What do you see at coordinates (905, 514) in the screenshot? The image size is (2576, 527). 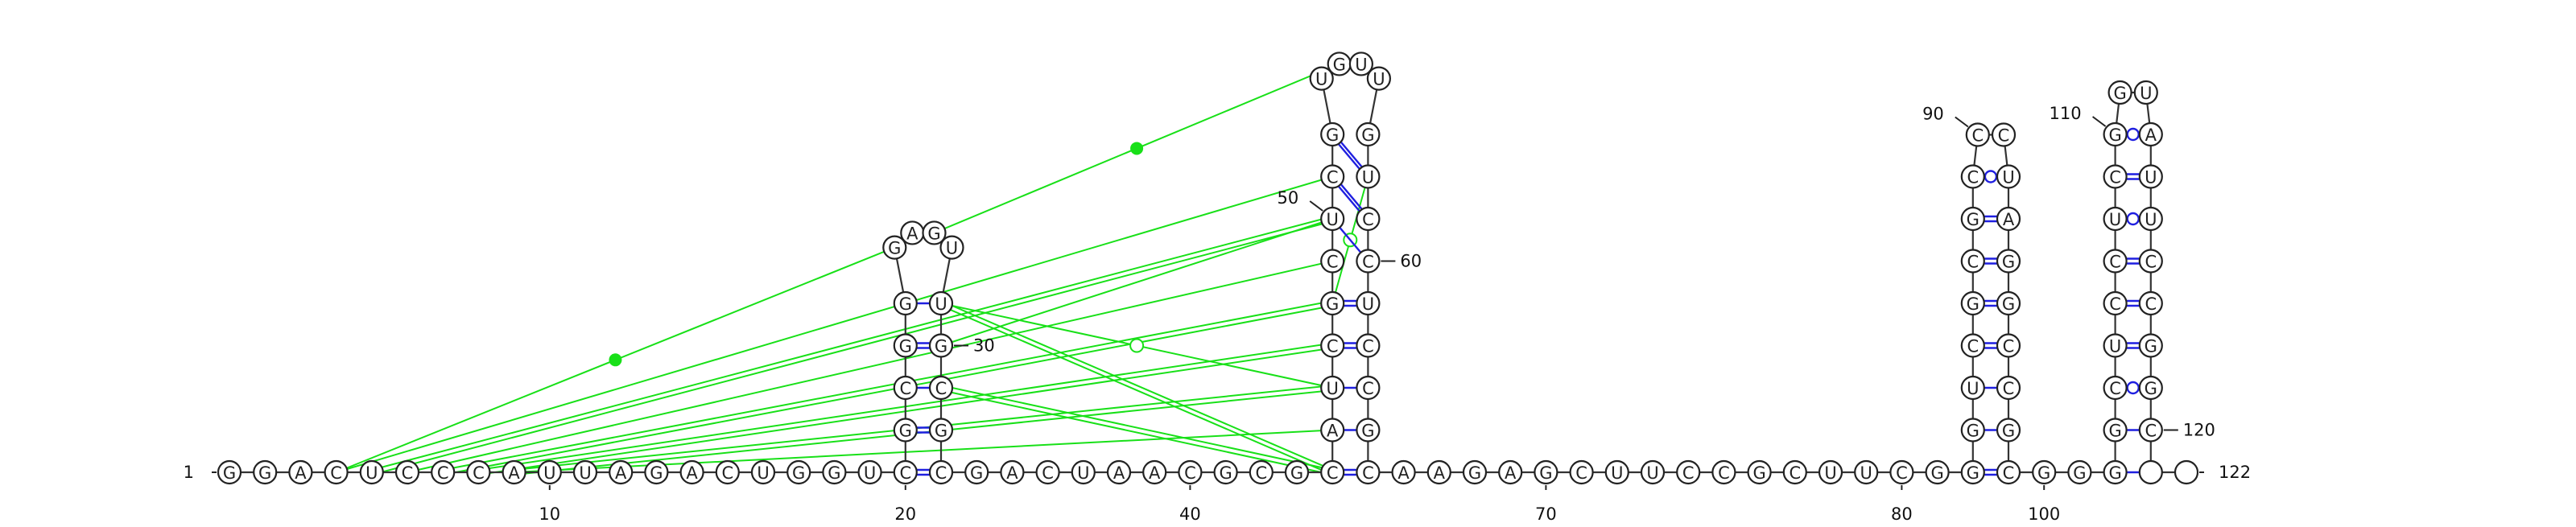 I see `position-number-label: 20` at bounding box center [905, 514].